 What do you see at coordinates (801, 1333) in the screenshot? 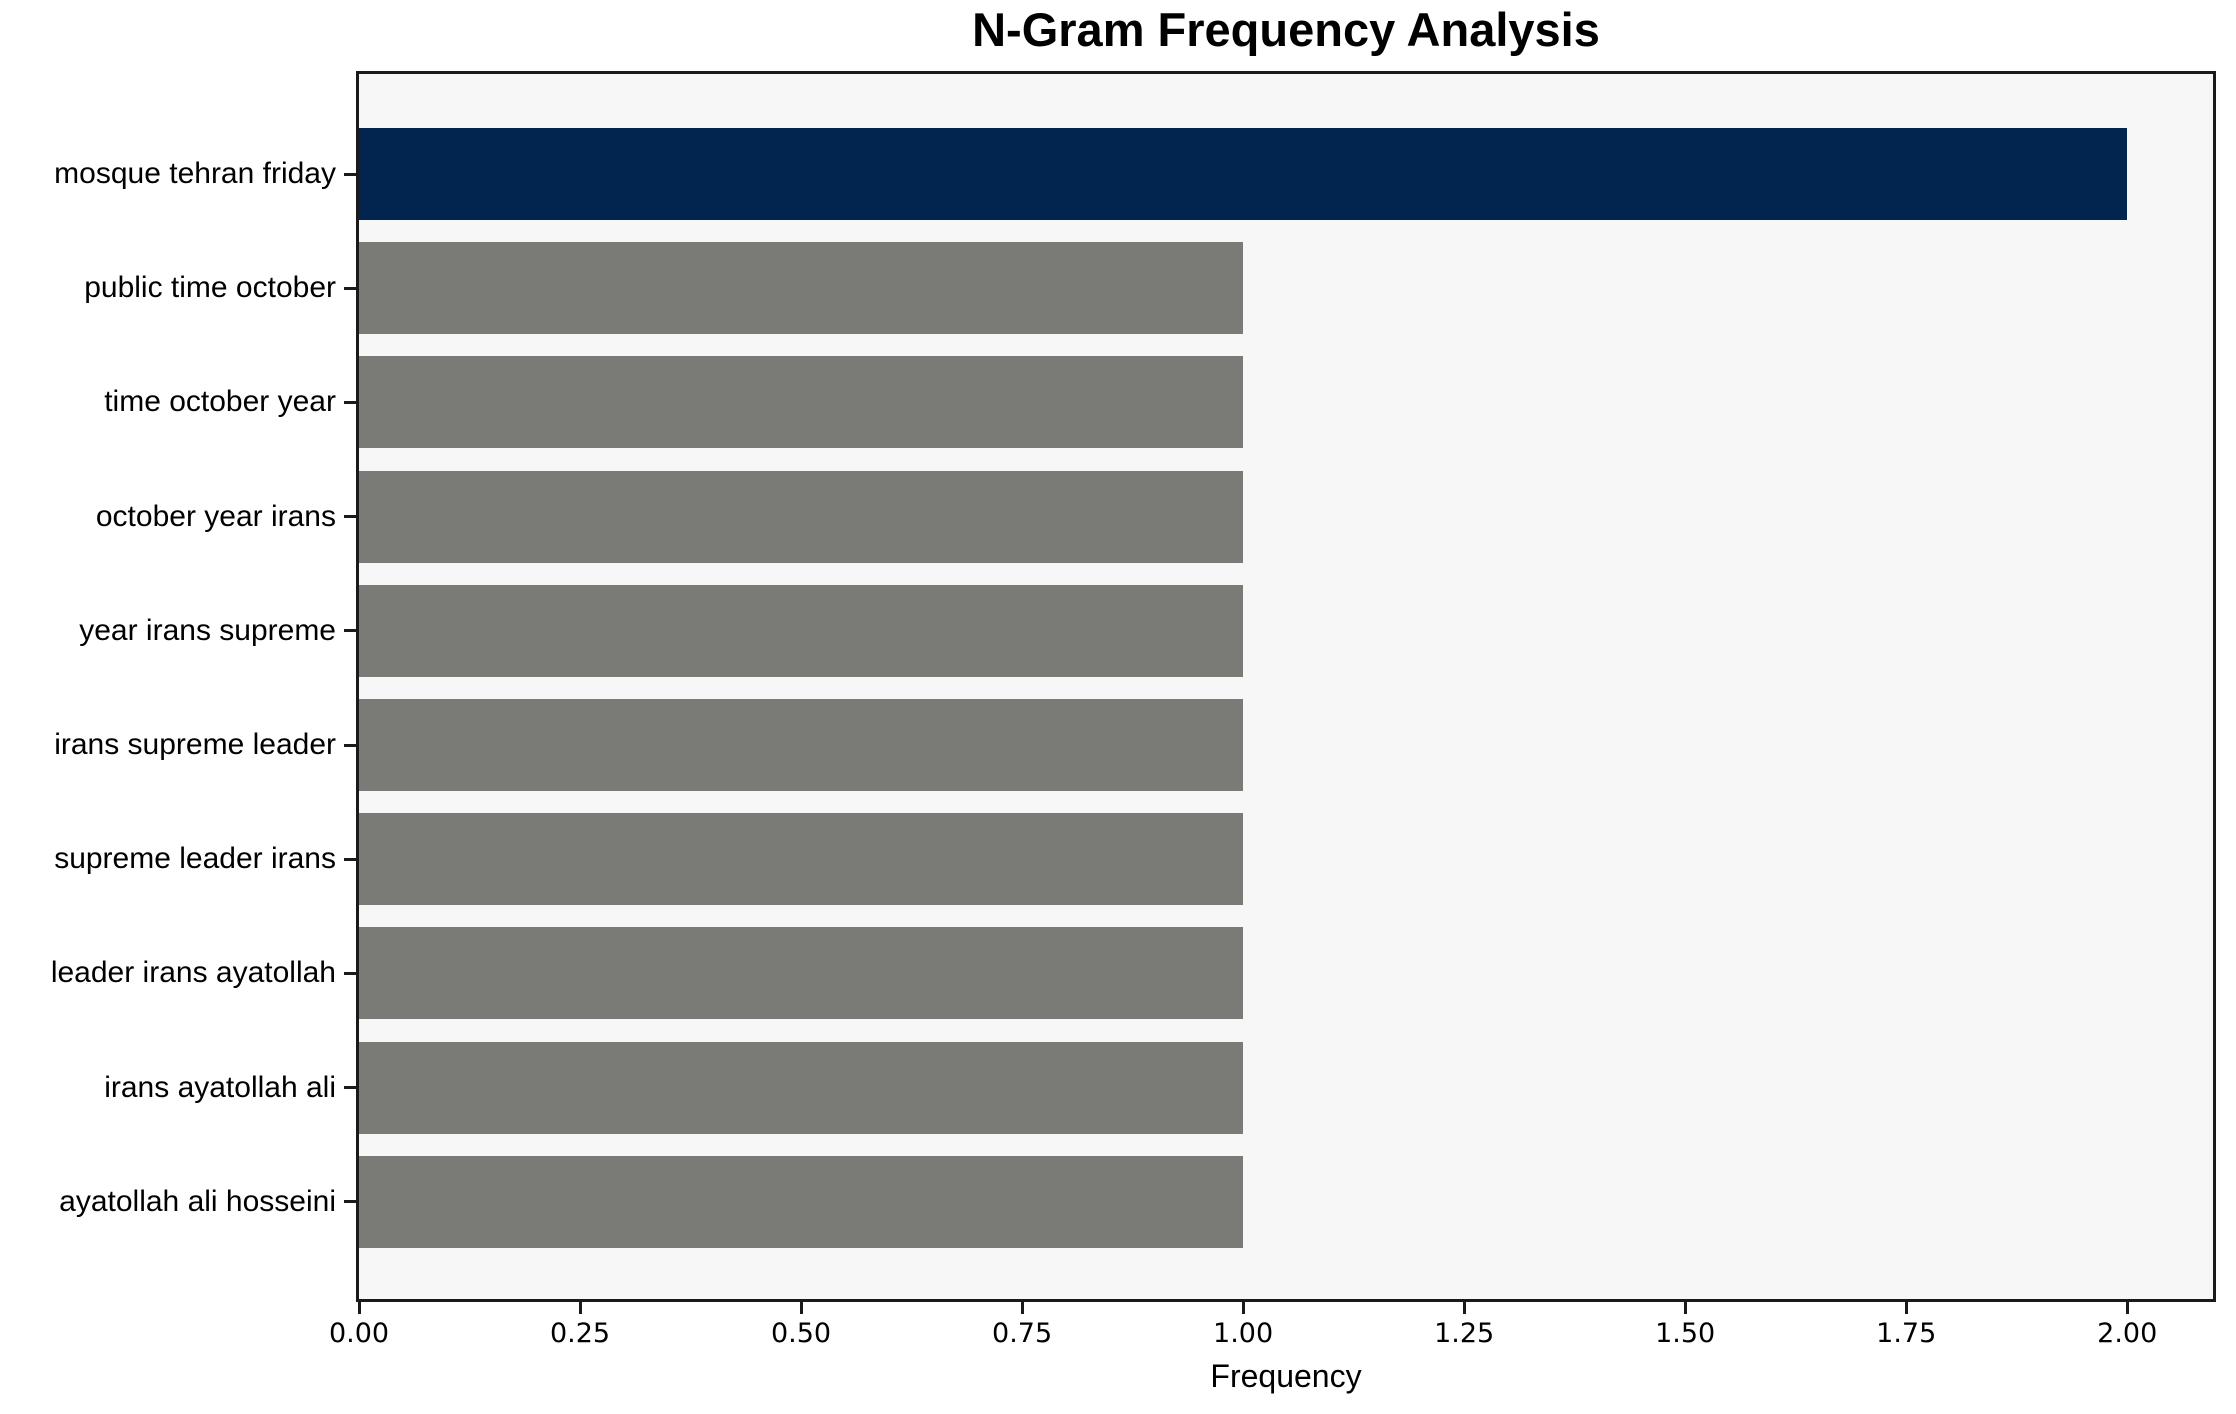
I see `x-tick-label: 0.50` at bounding box center [801, 1333].